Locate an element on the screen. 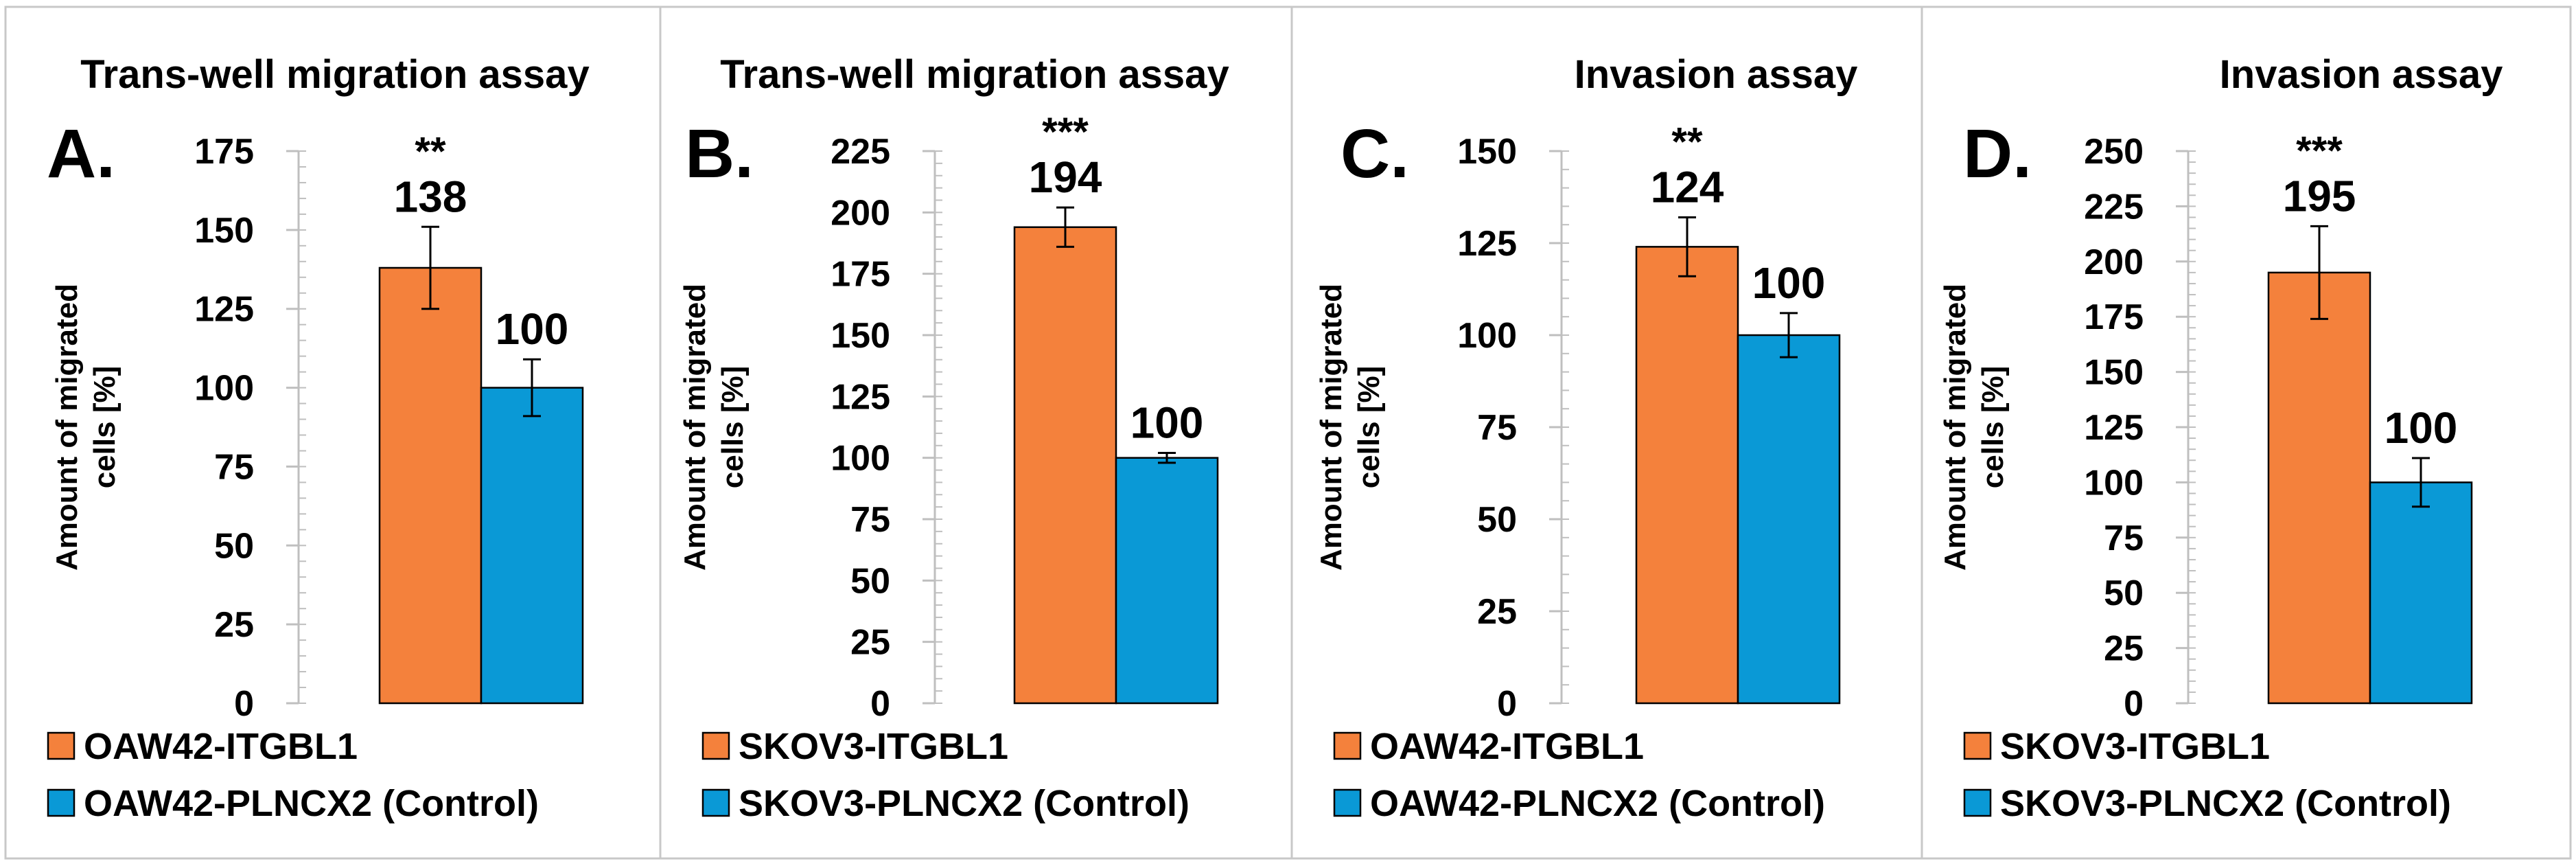 This screenshot has width=2576, height=866. panel-letter: B. is located at coordinates (719, 153).